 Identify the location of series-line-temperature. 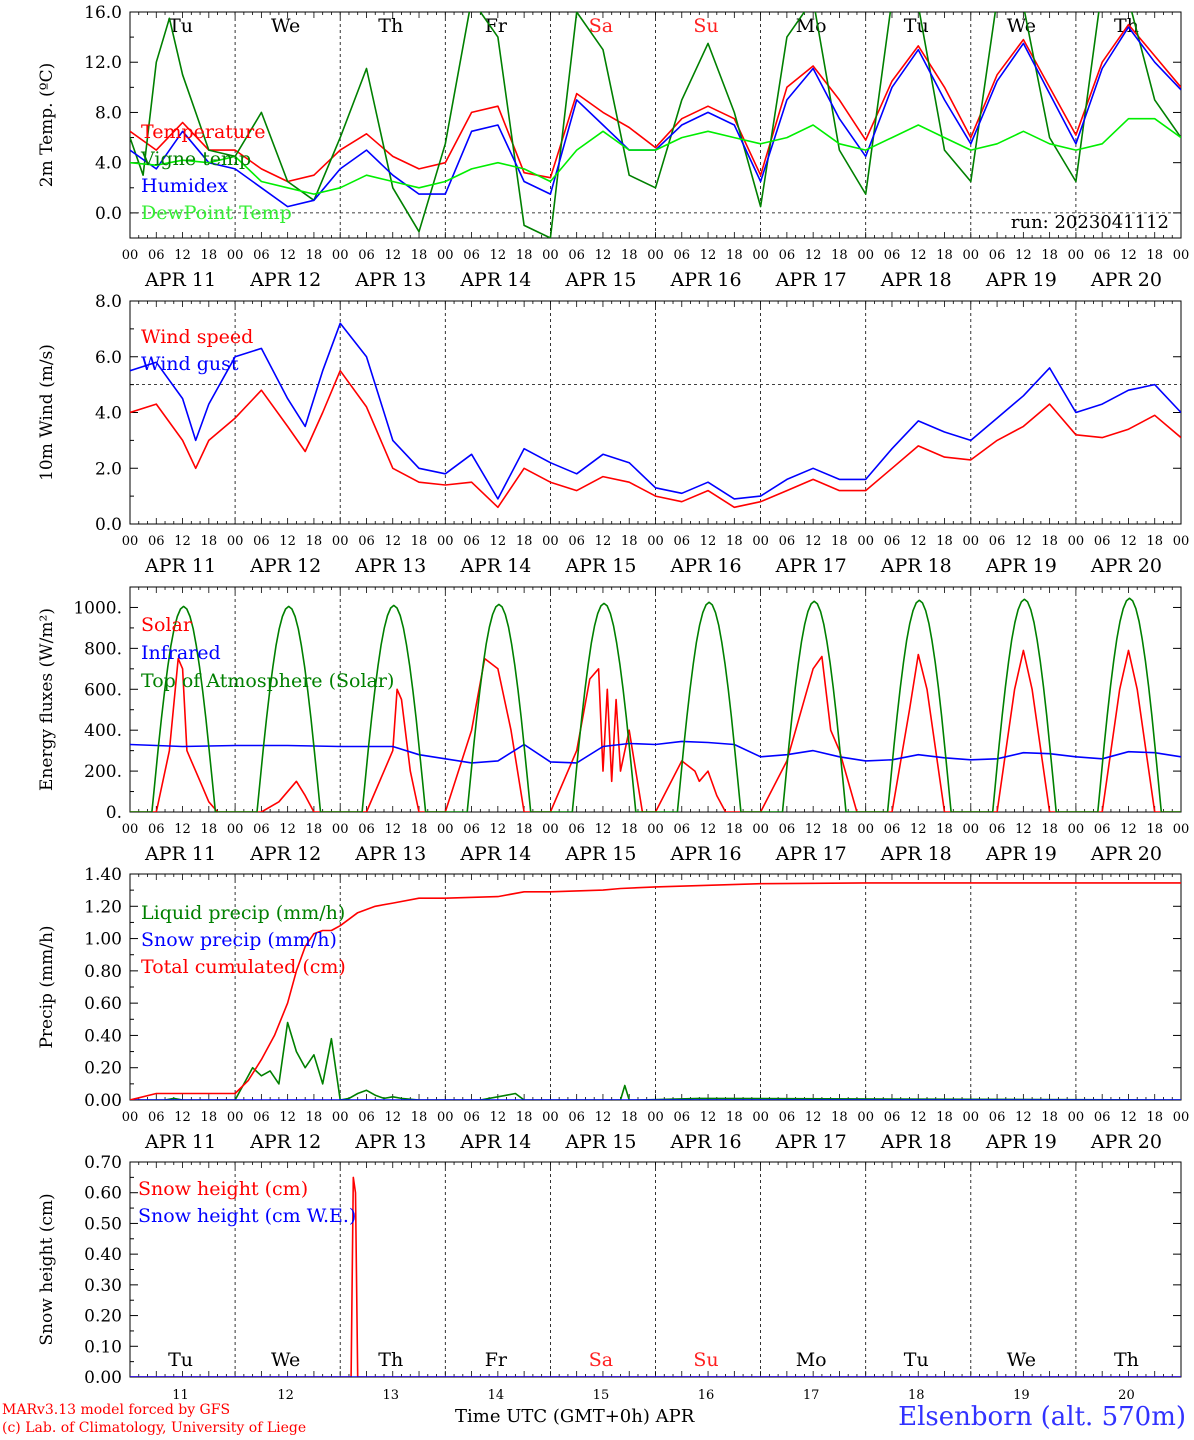
(655, 103).